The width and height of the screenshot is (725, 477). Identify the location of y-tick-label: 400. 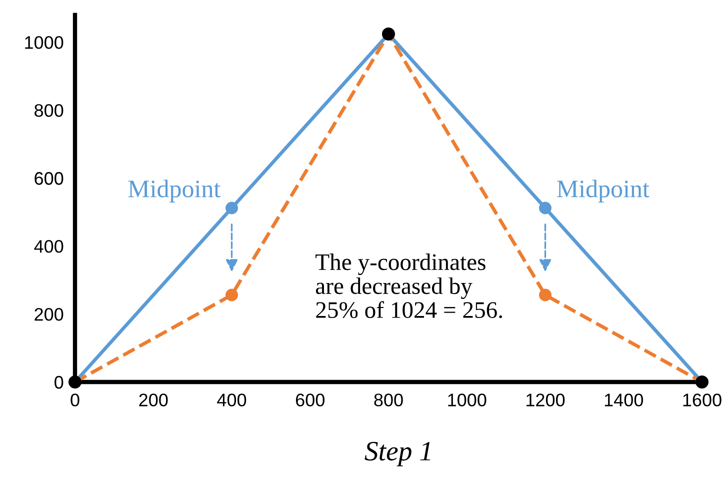
(49, 246).